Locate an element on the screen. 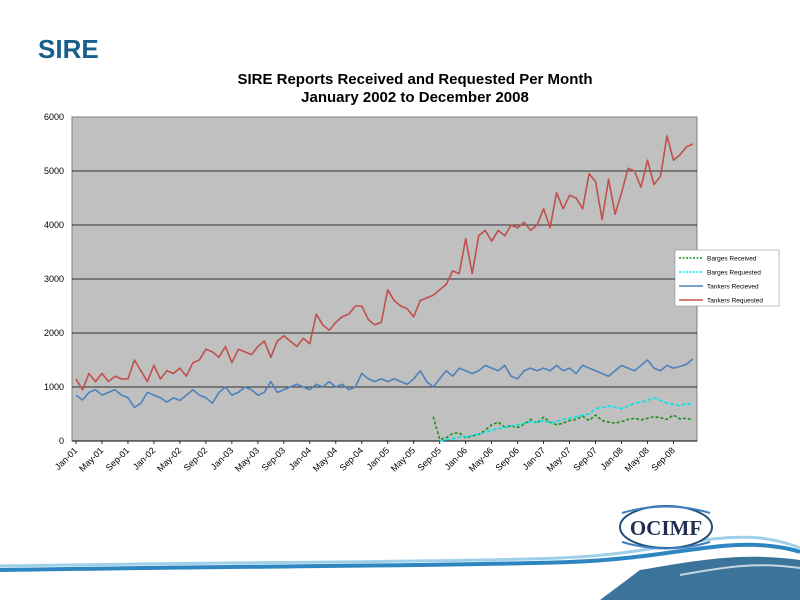  x-tick-label: May-07 is located at coordinates (559, 459).